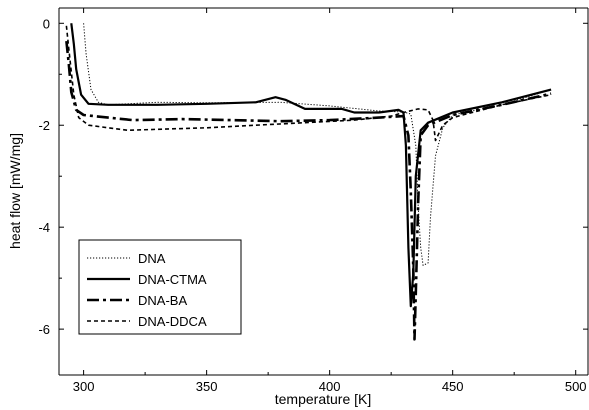  What do you see at coordinates (15, 191) in the screenshot?
I see `y-axis-title: heat flow [mW/mg]` at bounding box center [15, 191].